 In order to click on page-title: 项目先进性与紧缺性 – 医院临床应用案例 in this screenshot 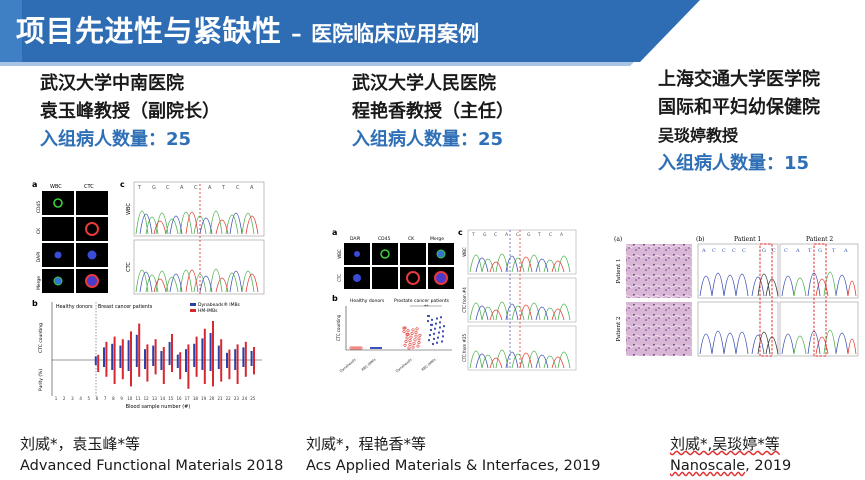, I will do `click(247, 31)`.